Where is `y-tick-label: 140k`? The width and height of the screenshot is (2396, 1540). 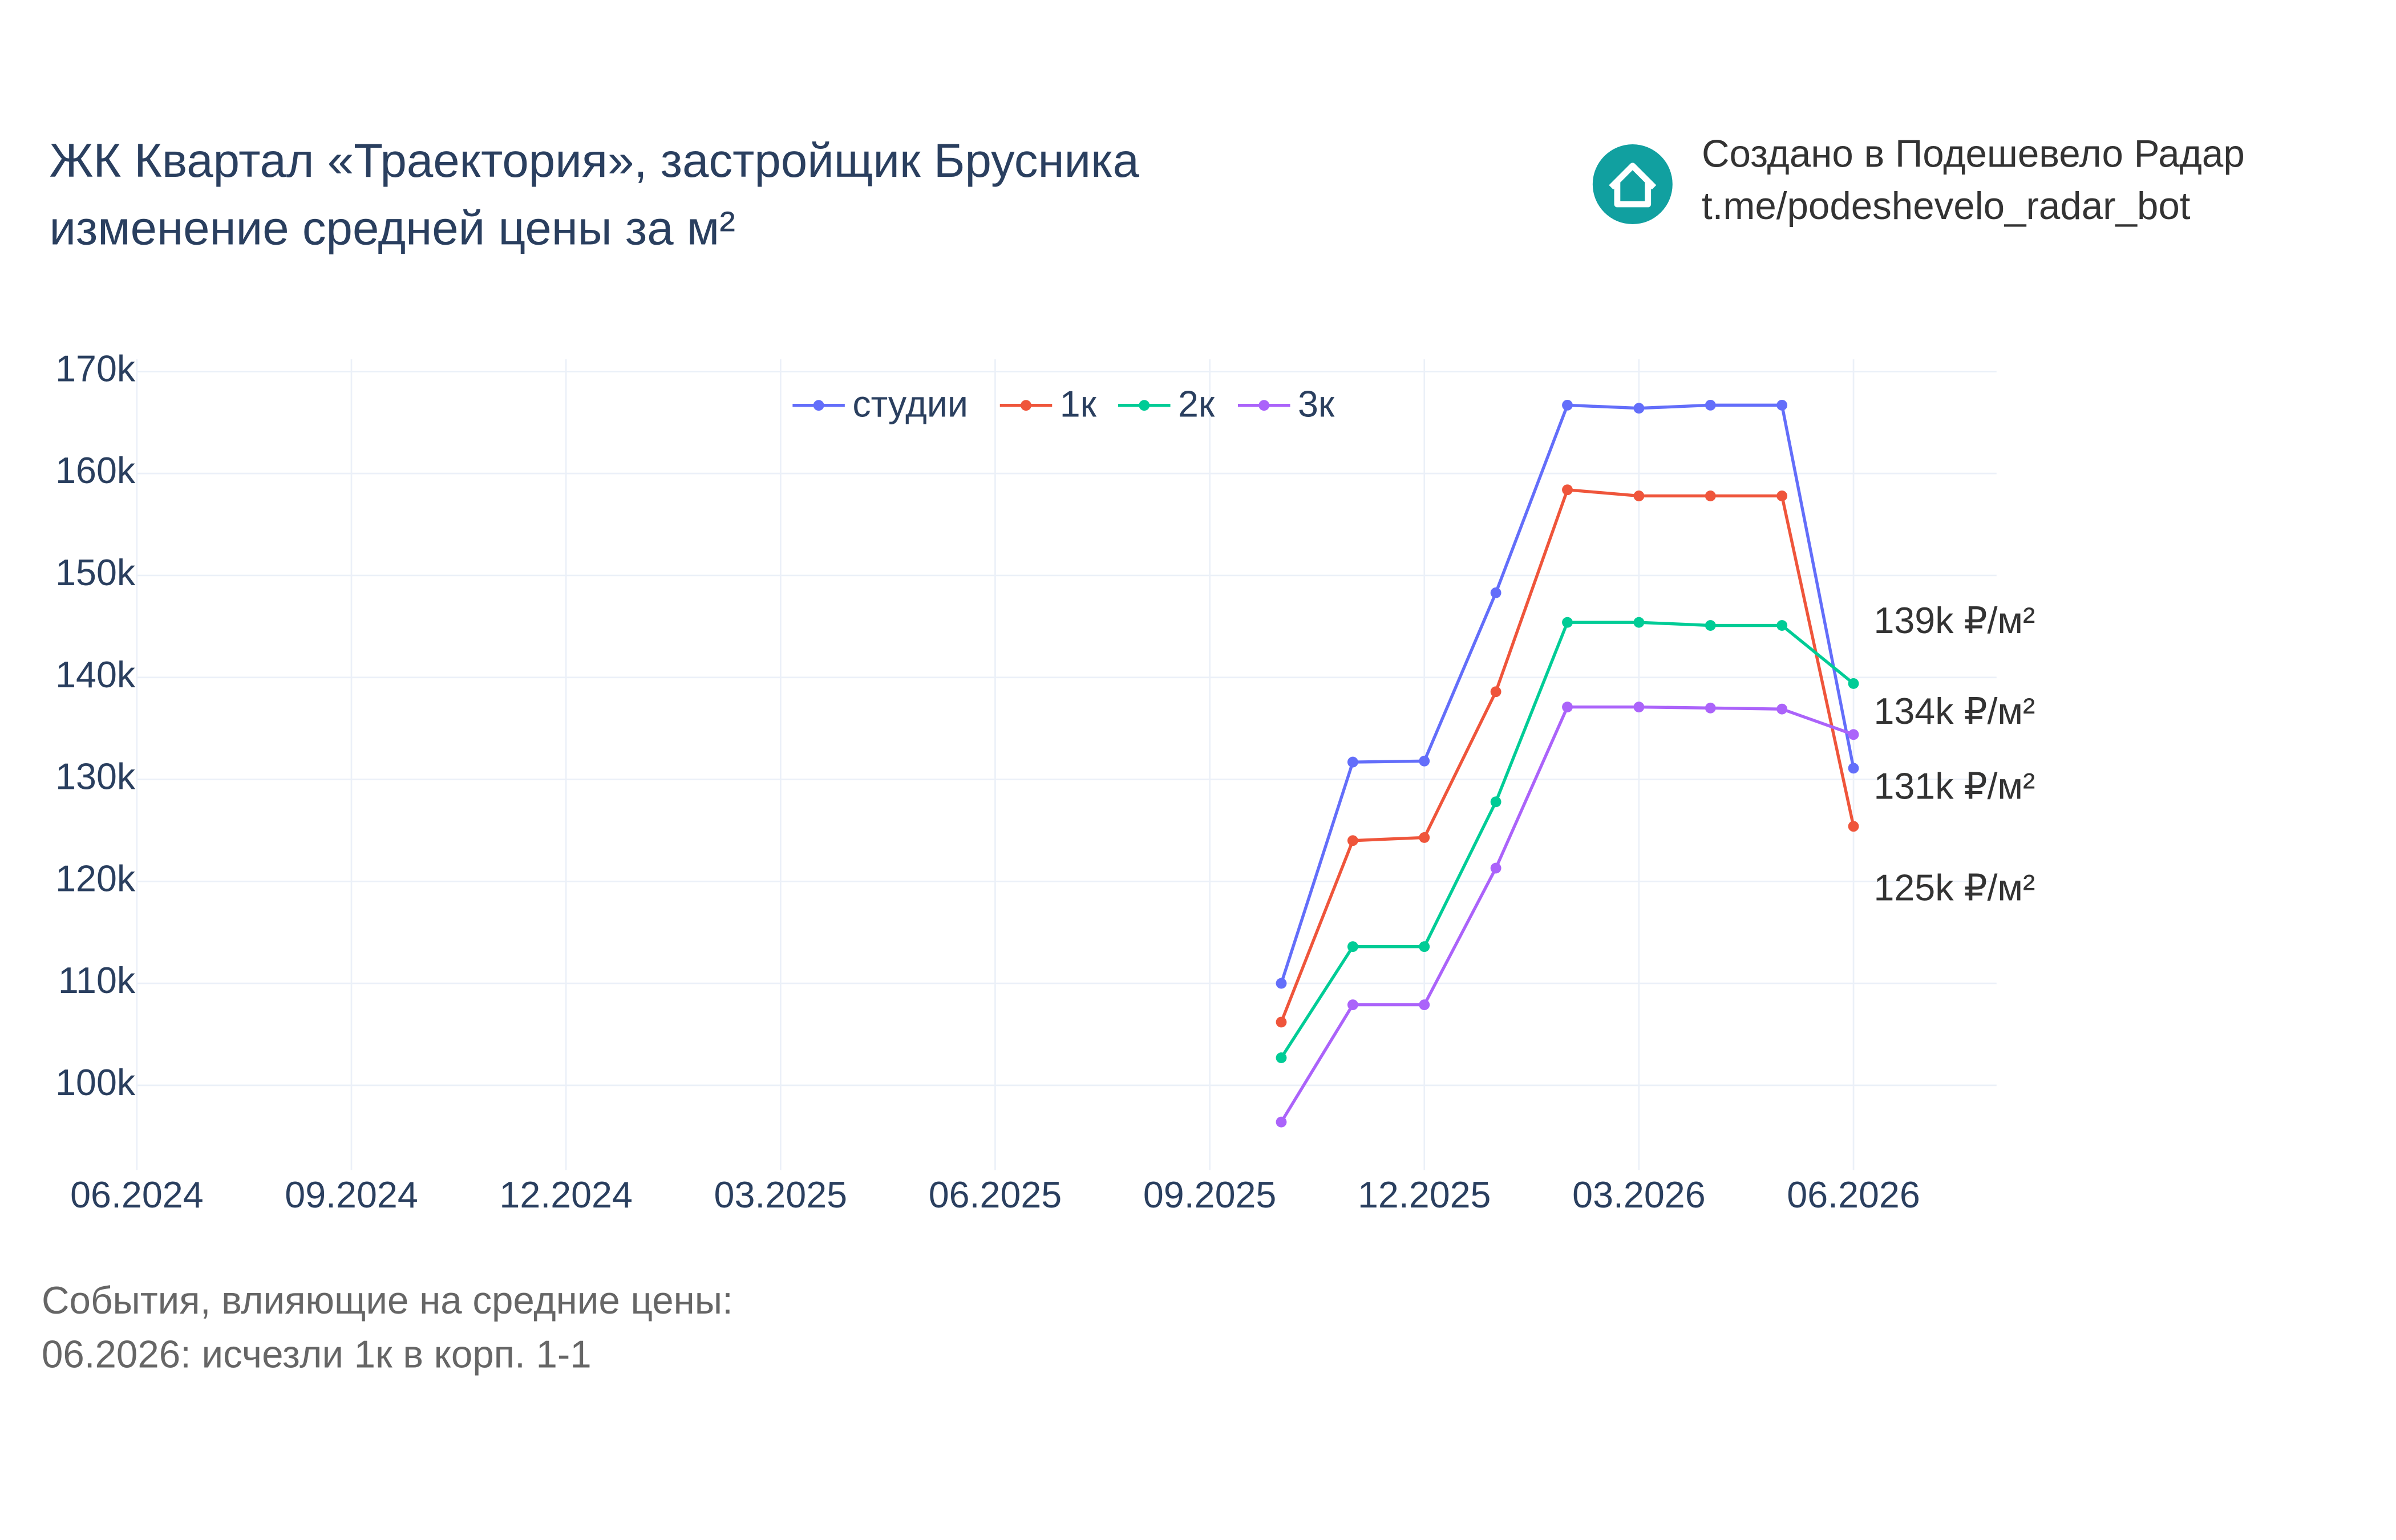
y-tick-label: 140k is located at coordinates (95, 675).